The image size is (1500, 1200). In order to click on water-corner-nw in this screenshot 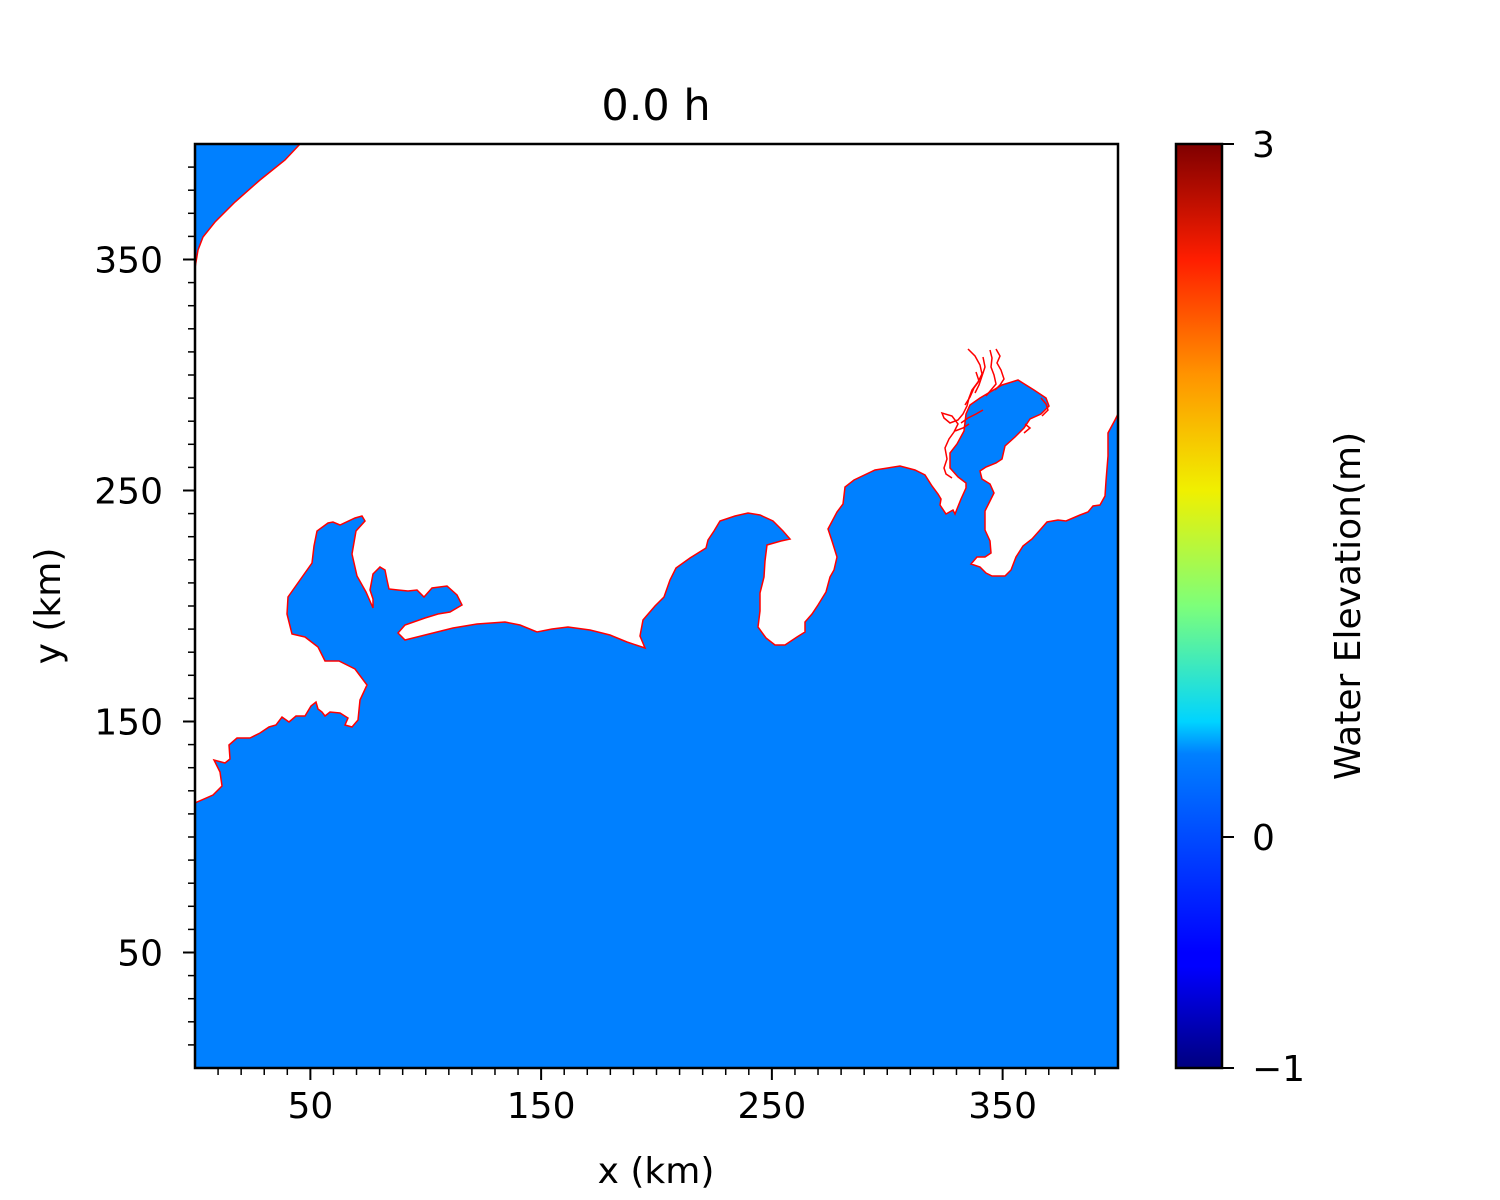, I will do `click(248, 206)`.